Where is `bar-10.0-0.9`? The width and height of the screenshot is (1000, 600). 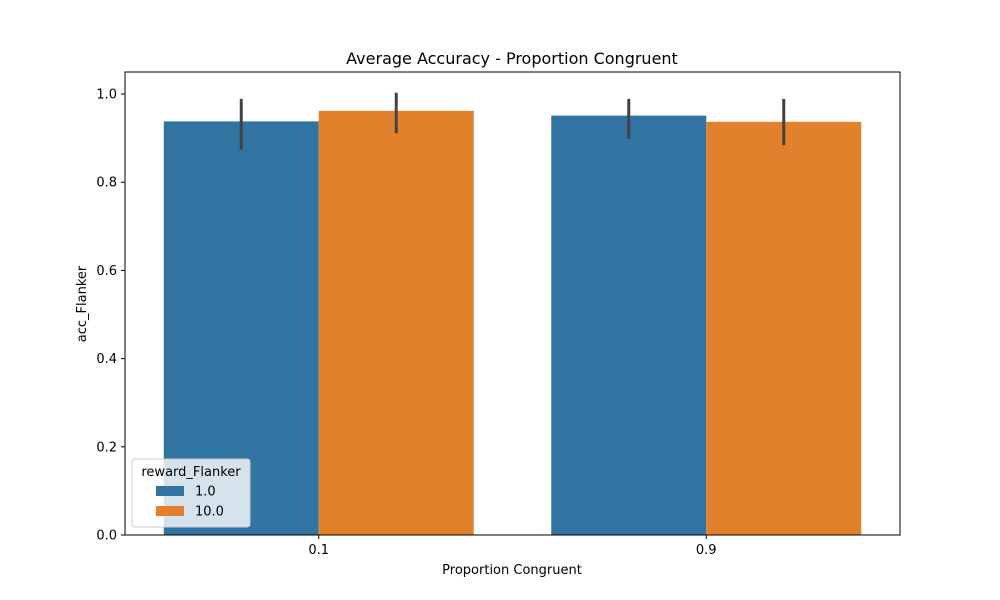 bar-10.0-0.9 is located at coordinates (784, 328).